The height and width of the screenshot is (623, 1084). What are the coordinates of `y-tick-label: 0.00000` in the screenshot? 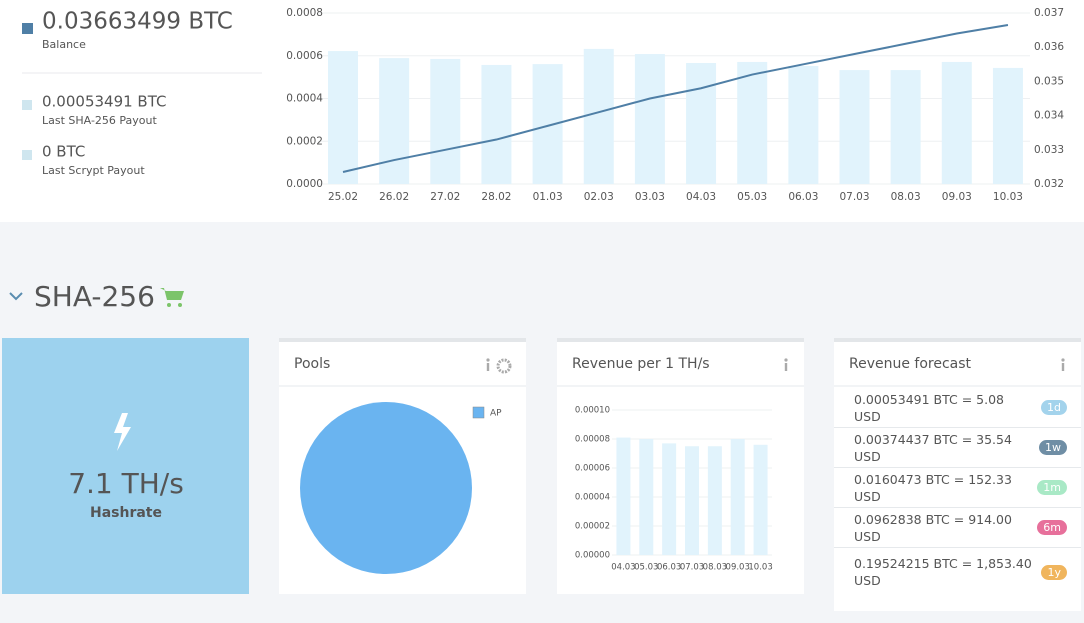 It's located at (592, 556).